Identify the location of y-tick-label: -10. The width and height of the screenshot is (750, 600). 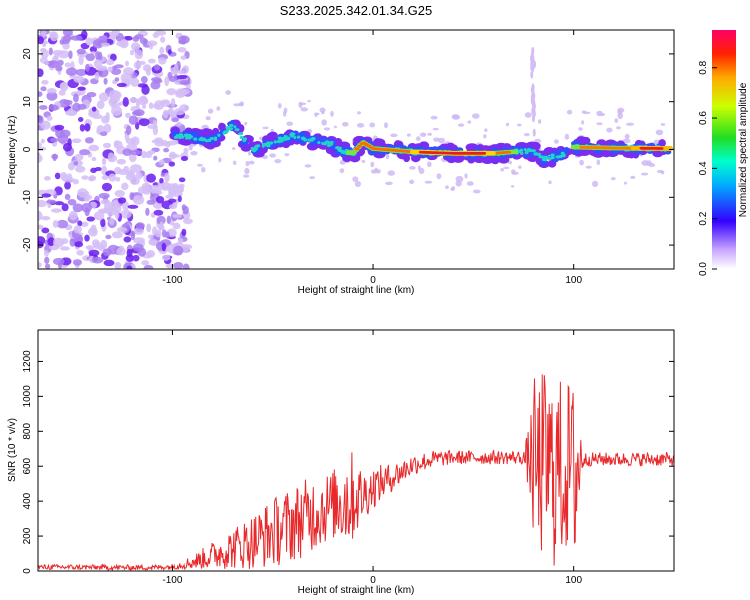
(27, 197).